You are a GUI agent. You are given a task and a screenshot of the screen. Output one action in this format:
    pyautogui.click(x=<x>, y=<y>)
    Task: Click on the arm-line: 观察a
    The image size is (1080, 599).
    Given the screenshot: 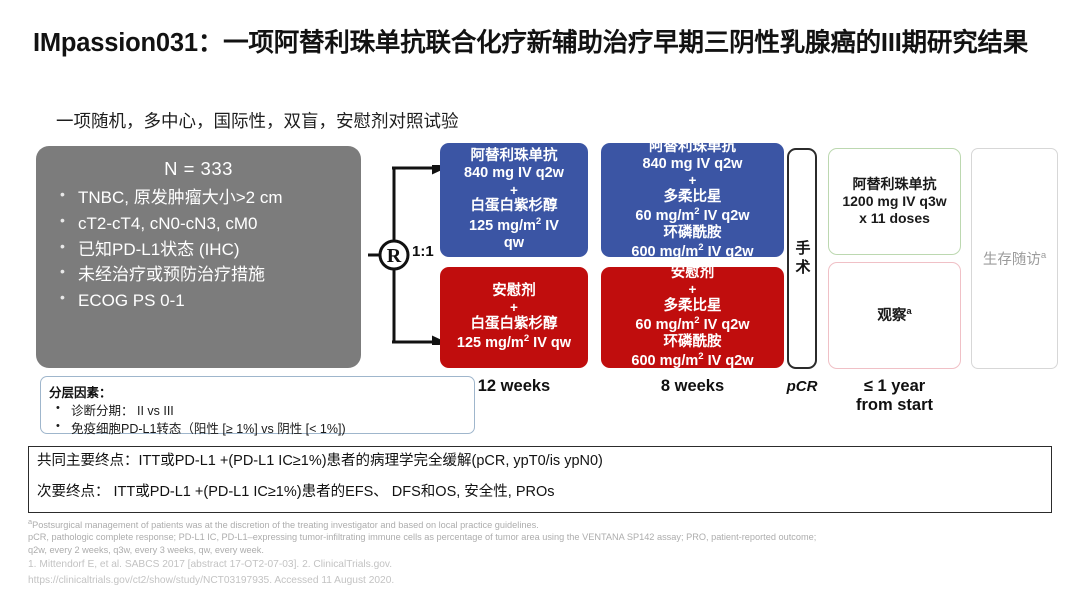 What is the action you would take?
    pyautogui.click(x=894, y=314)
    